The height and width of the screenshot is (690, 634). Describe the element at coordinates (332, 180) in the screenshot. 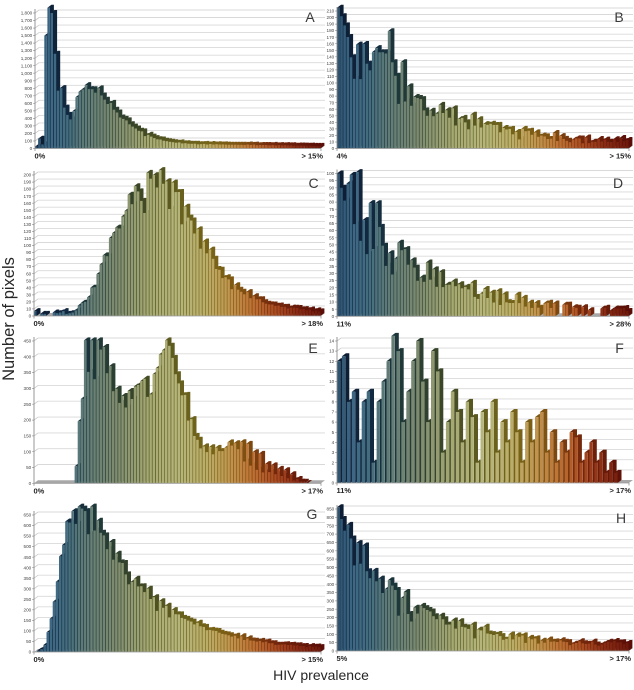

I see `svg-text: 95` at that location.